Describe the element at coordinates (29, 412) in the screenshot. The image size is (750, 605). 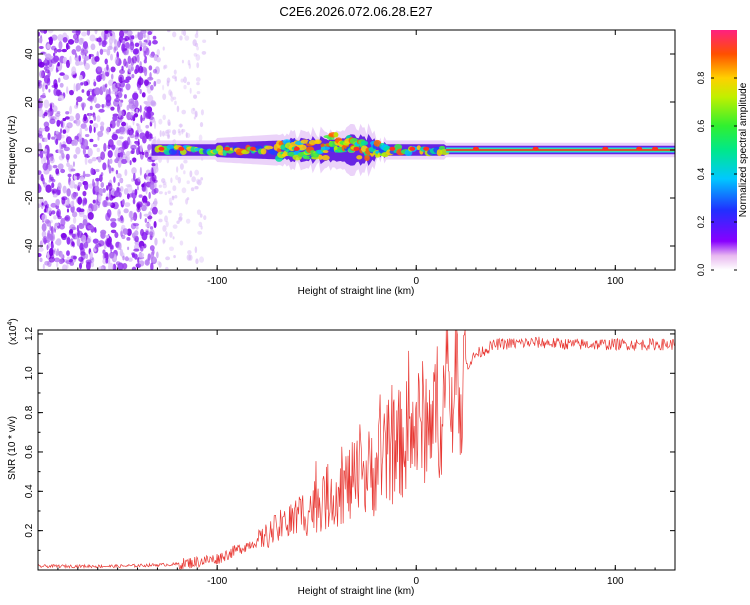
I see `snr-ytick-label: 0.8` at that location.